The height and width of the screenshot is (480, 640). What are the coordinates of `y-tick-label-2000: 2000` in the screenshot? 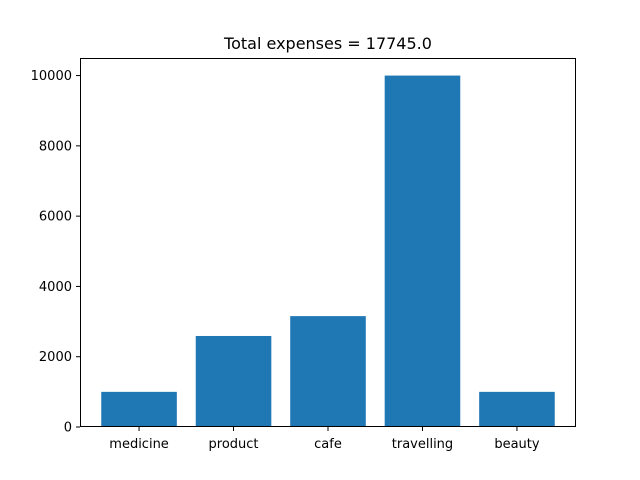 It's located at (55, 357).